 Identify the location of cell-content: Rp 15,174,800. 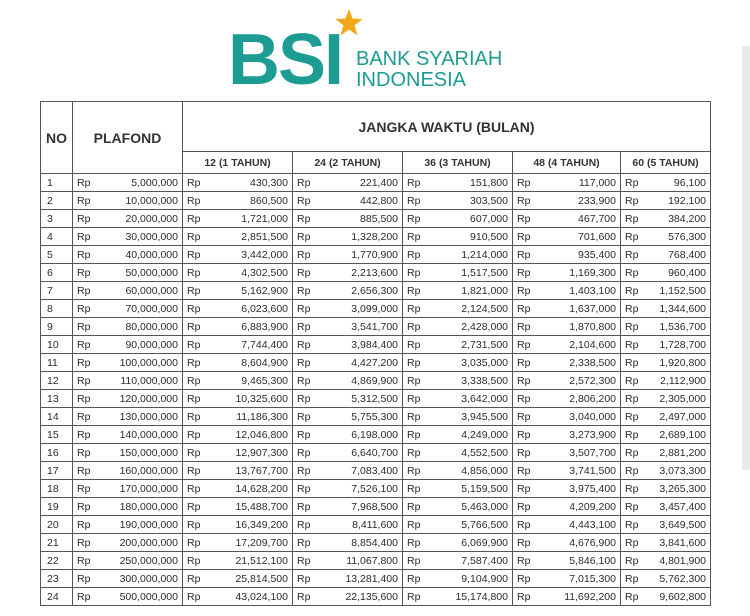
(457, 597).